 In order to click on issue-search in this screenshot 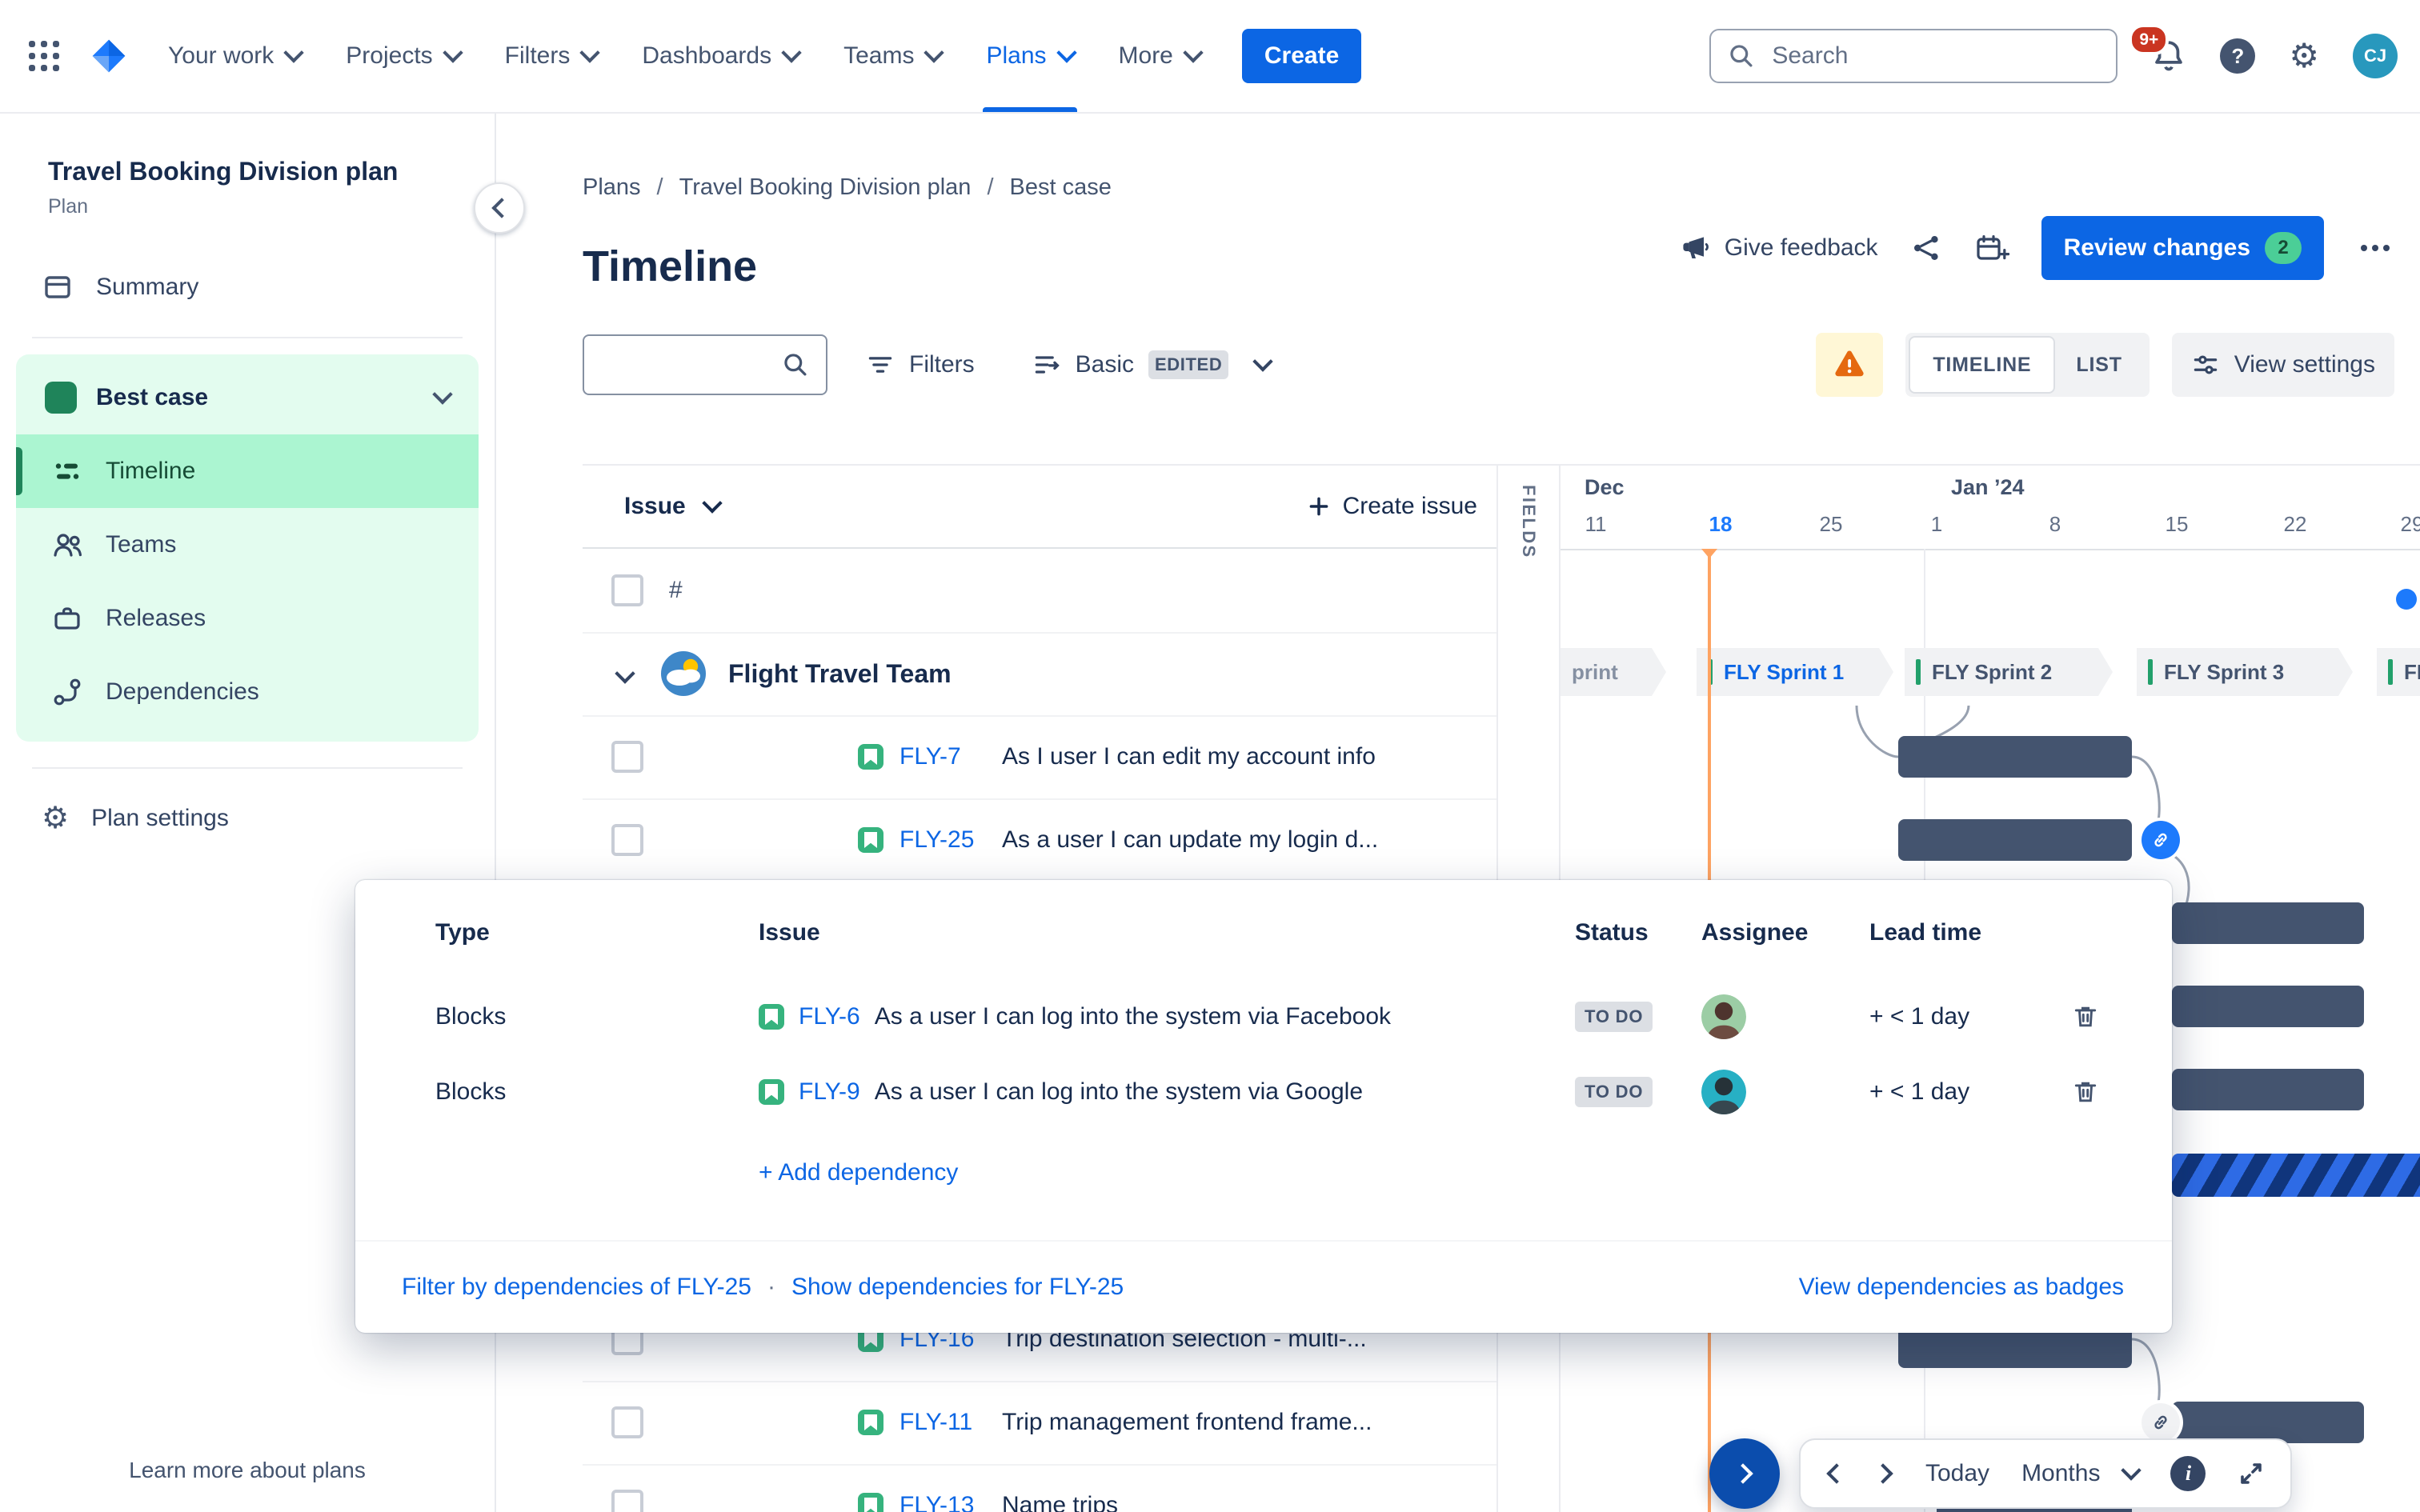, I will do `click(705, 364)`.